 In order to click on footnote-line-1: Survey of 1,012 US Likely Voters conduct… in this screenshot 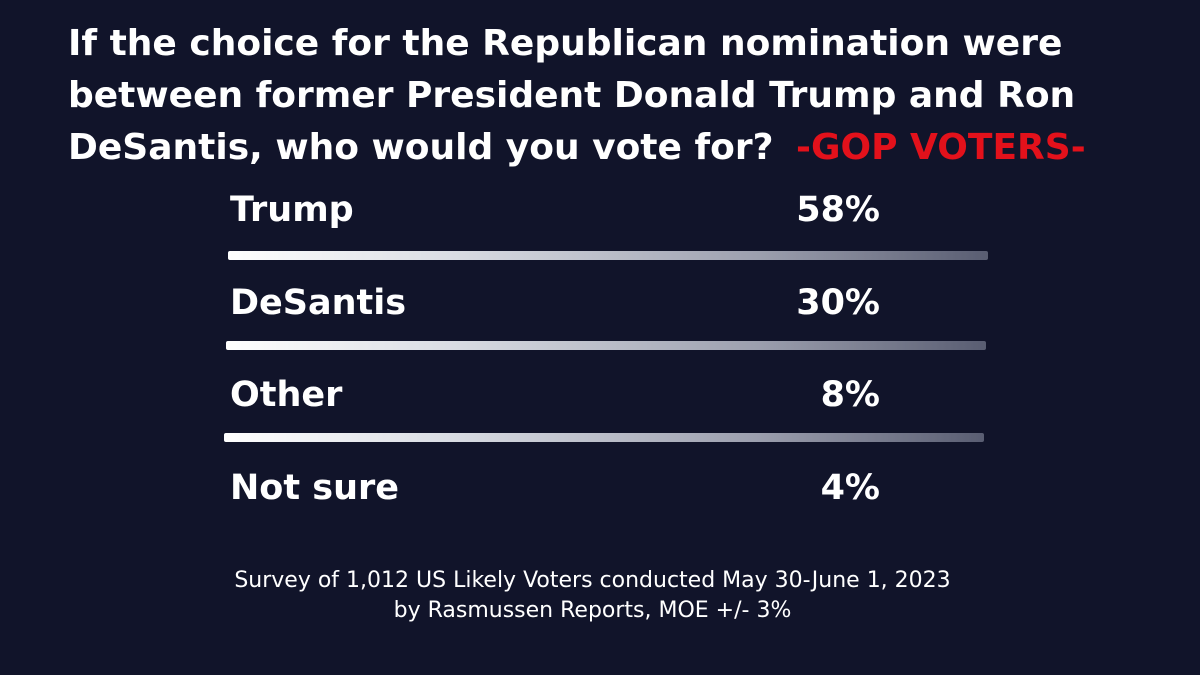, I will do `click(592, 580)`.